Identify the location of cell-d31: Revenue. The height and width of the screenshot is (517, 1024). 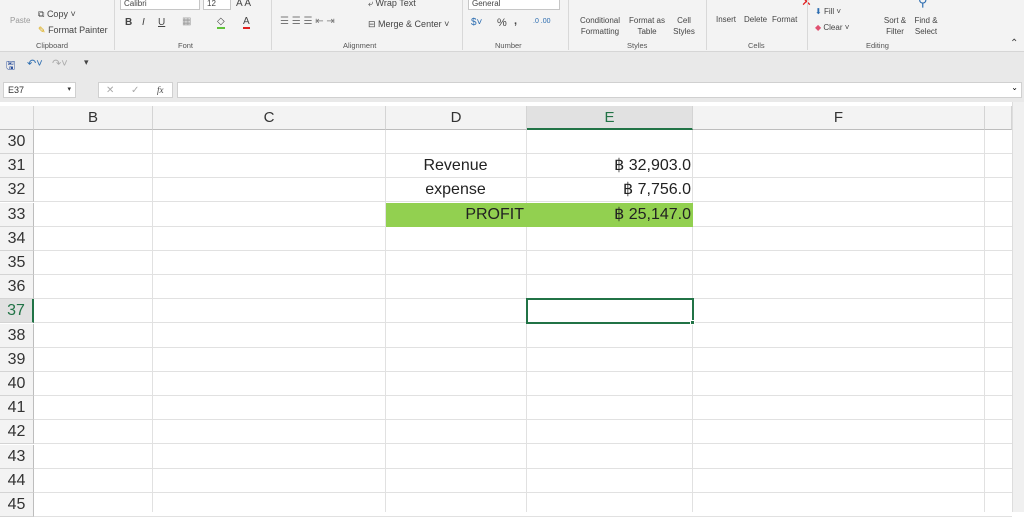
(455, 166).